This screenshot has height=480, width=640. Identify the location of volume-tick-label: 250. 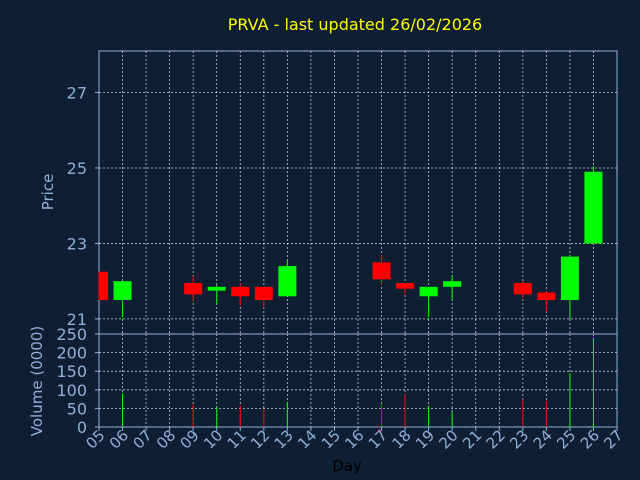
(71, 334).